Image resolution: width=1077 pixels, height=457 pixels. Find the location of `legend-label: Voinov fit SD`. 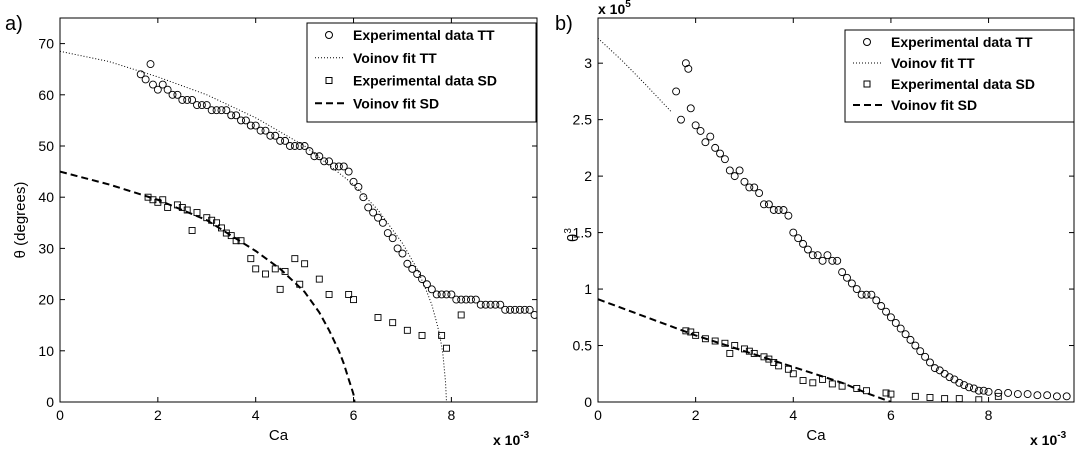

legend-label: Voinov fit SD is located at coordinates (934, 105).